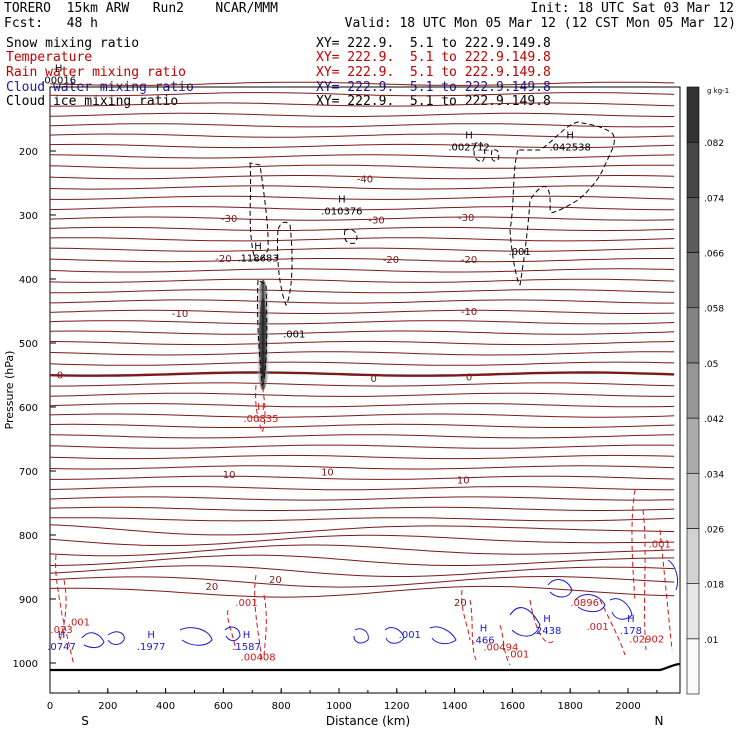 This screenshot has height=740, width=740. I want to click on field-xy-snow: XY= 222.9. 5.1 to 222.9.149.8, so click(433, 43).